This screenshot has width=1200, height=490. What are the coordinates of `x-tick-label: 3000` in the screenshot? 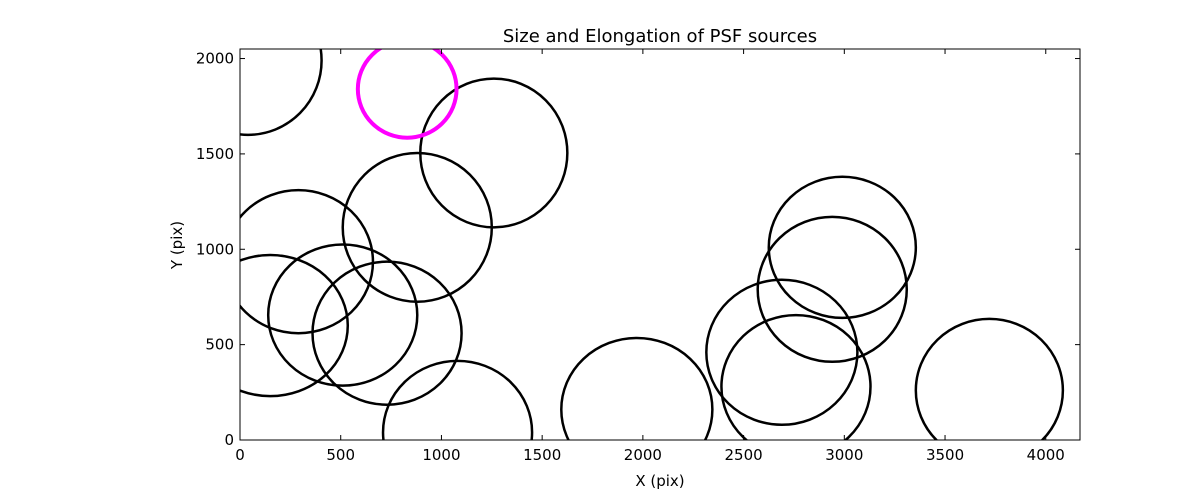 It's located at (844, 455).